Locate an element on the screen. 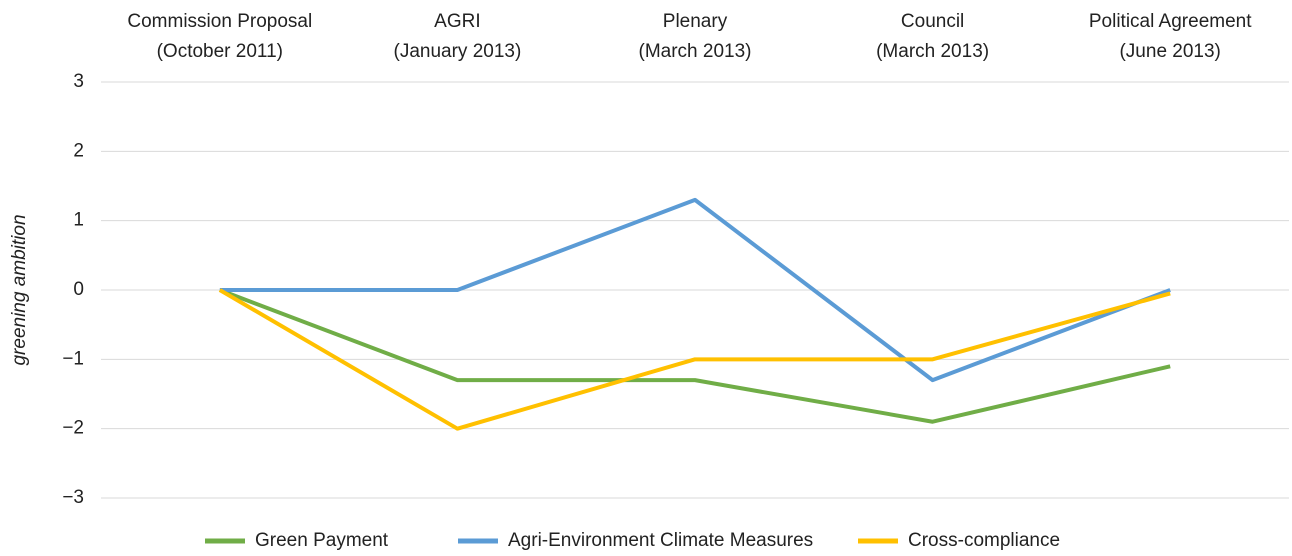 Image resolution: width=1292 pixels, height=556 pixels. y-tick-label: 2 is located at coordinates (78, 150).